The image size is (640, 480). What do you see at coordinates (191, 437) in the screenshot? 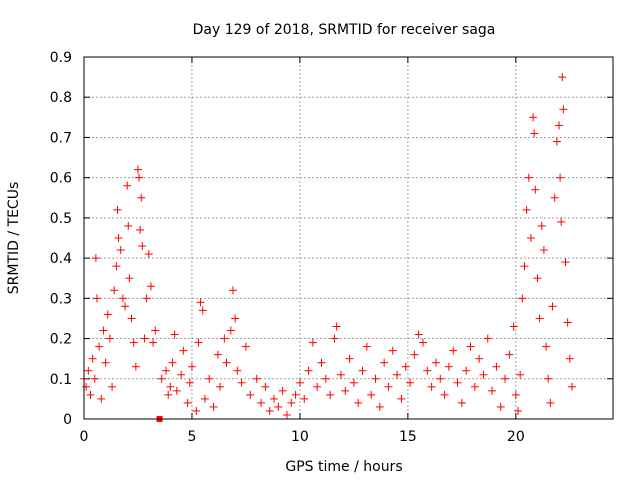
I see `x-tick-label: 5` at bounding box center [191, 437].